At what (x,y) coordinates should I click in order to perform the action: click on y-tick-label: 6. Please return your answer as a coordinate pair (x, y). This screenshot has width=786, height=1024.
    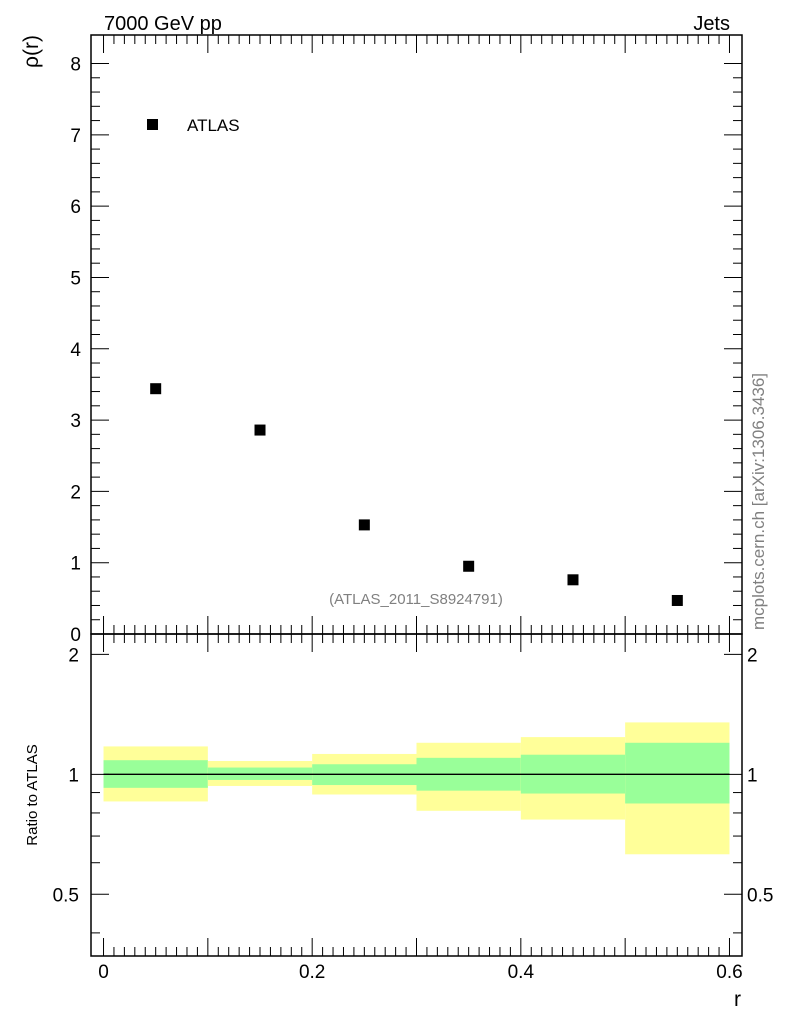
    Looking at the image, I should click on (75, 207).